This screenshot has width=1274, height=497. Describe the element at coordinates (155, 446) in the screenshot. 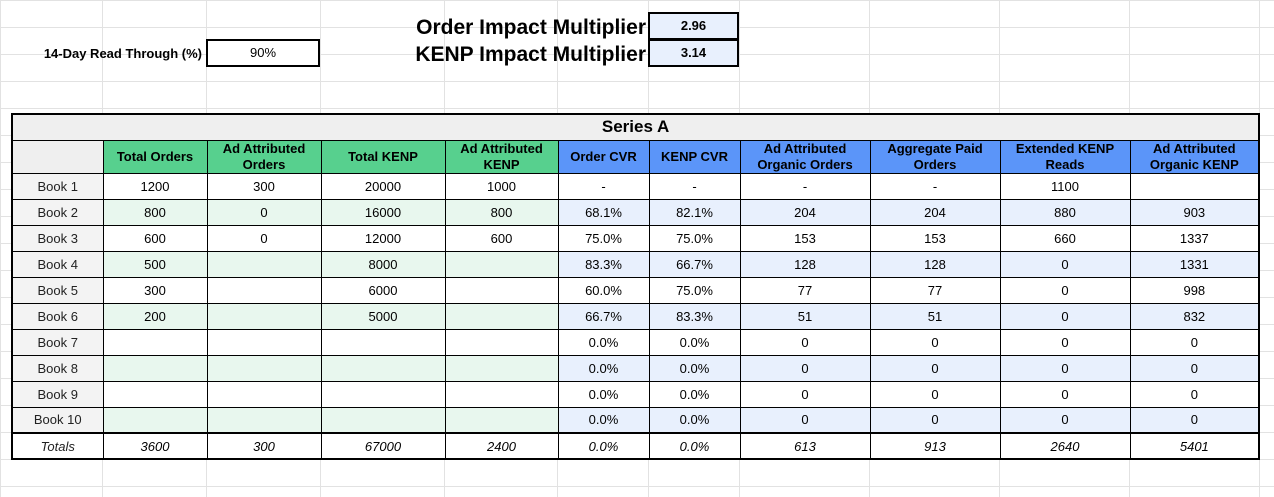

I see `total-cell: 3600` at that location.